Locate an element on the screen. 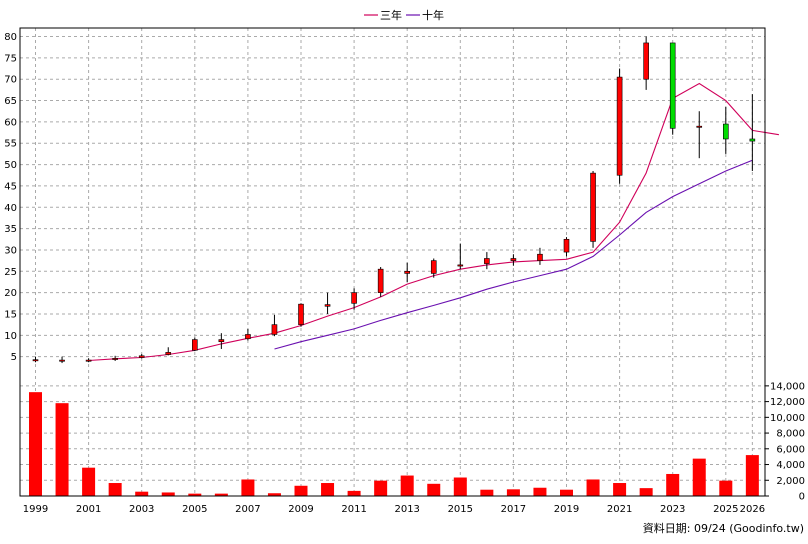 The width and height of the screenshot is (808, 544). year-tick-label: 2015 is located at coordinates (460, 509).